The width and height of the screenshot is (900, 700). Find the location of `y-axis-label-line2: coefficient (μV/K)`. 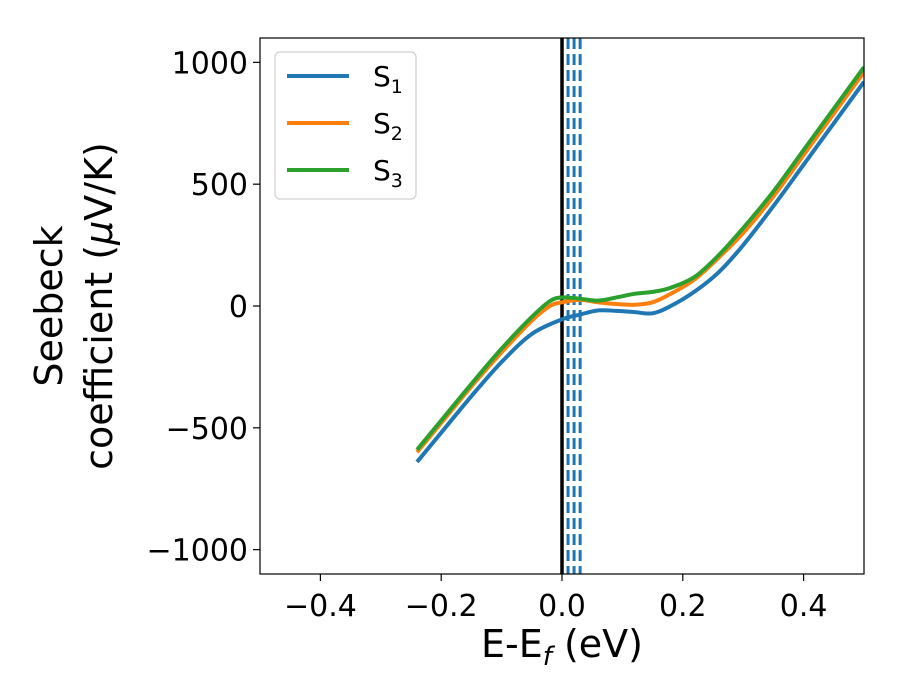

y-axis-label-line2: coefficient (μV/K) is located at coordinates (99, 306).